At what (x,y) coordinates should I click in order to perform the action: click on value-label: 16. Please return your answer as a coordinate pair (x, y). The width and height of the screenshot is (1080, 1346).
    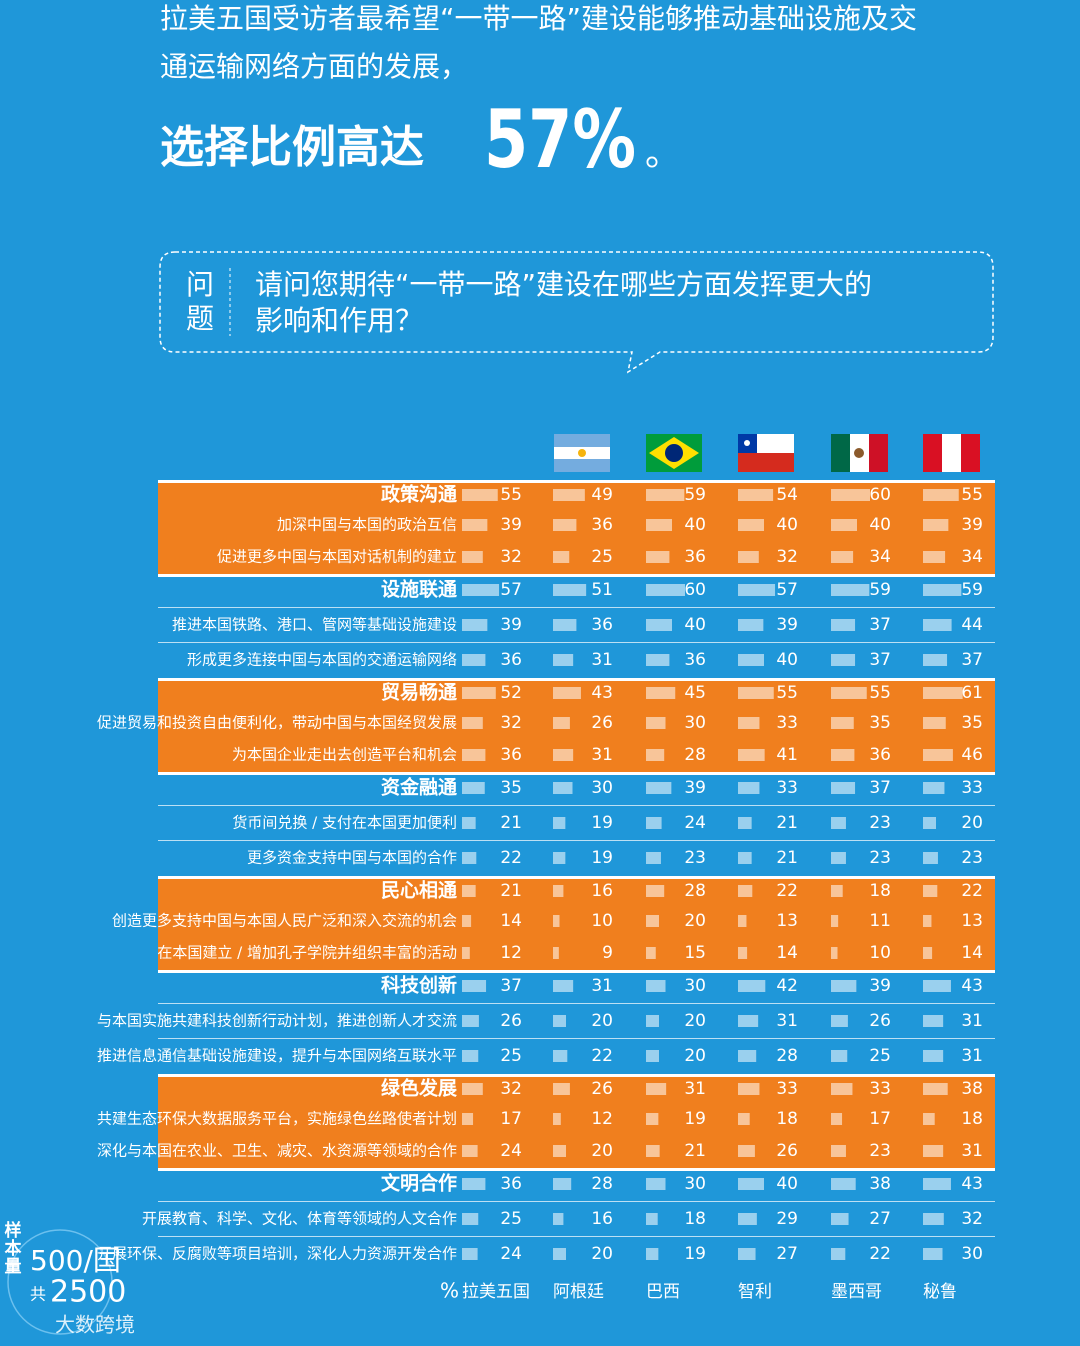
    Looking at the image, I should click on (602, 1219).